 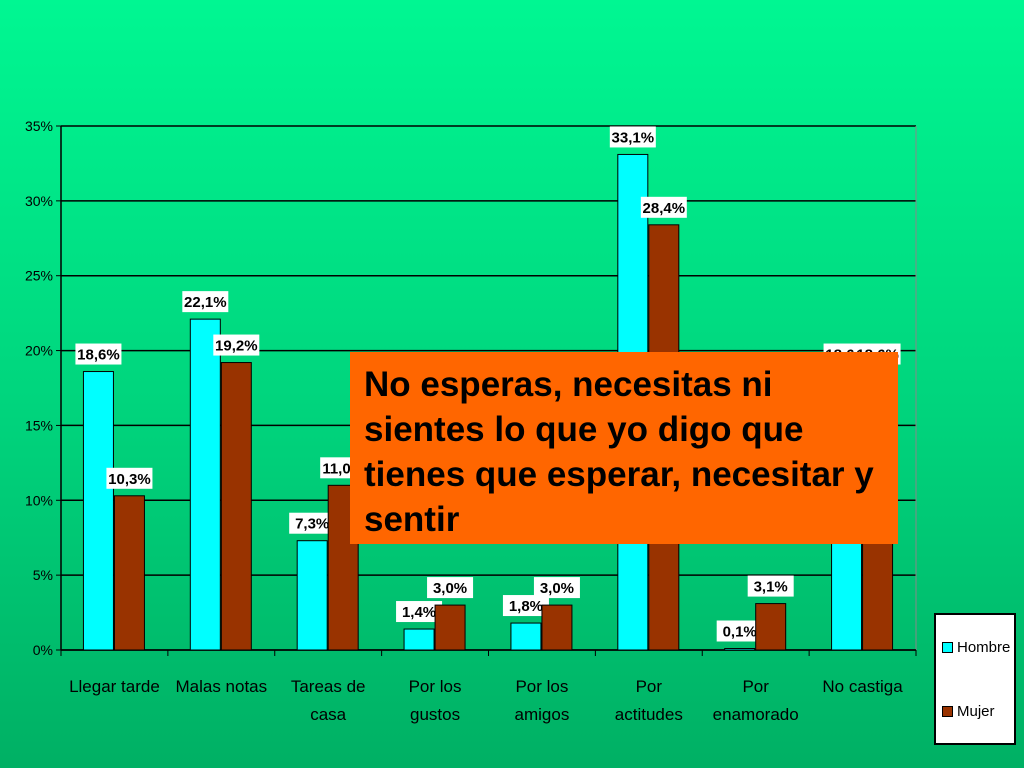 What do you see at coordinates (328, 714) in the screenshot?
I see `category-label: casa` at bounding box center [328, 714].